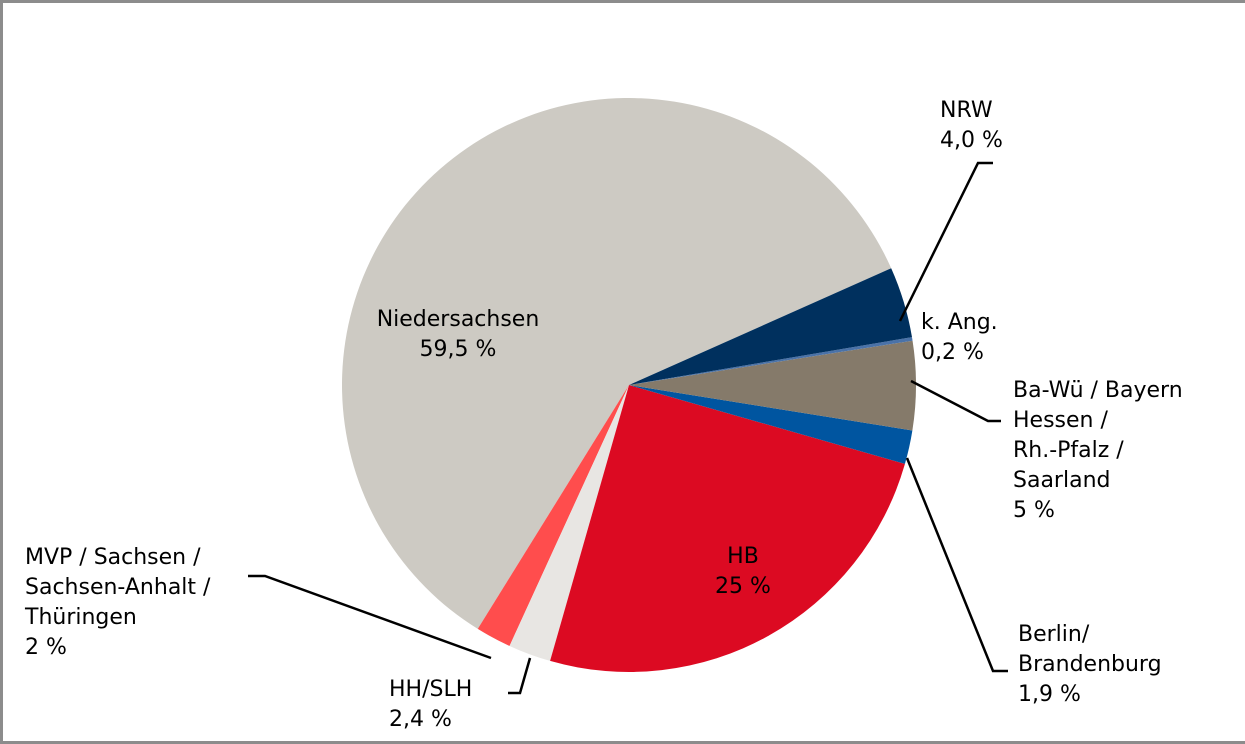 This screenshot has width=1245, height=744. What do you see at coordinates (1034, 510) in the screenshot?
I see `value-label: 5 %` at bounding box center [1034, 510].